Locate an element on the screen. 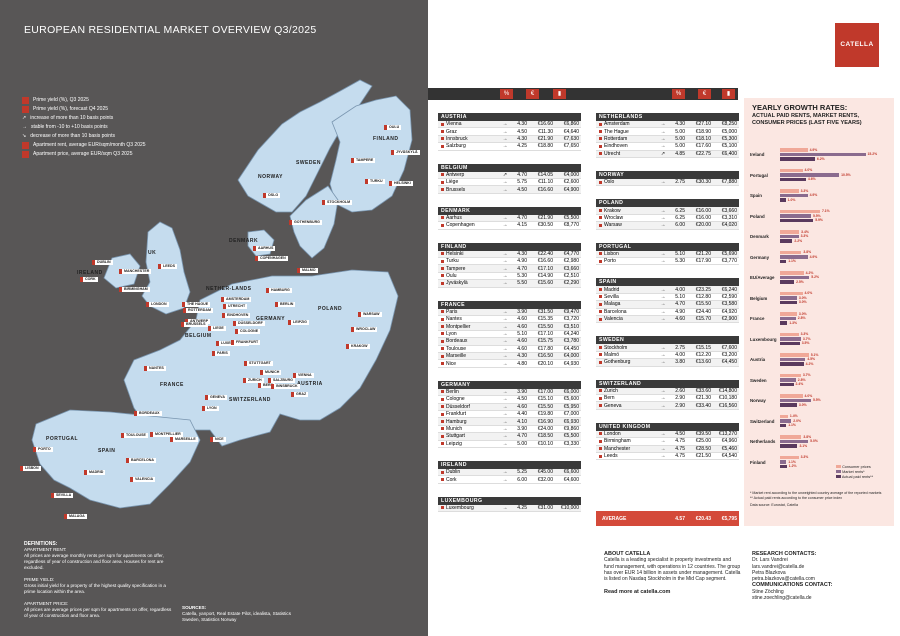 The height and width of the screenshot is (636, 900). price-cell: €4,540 is located at coordinates (729, 456).